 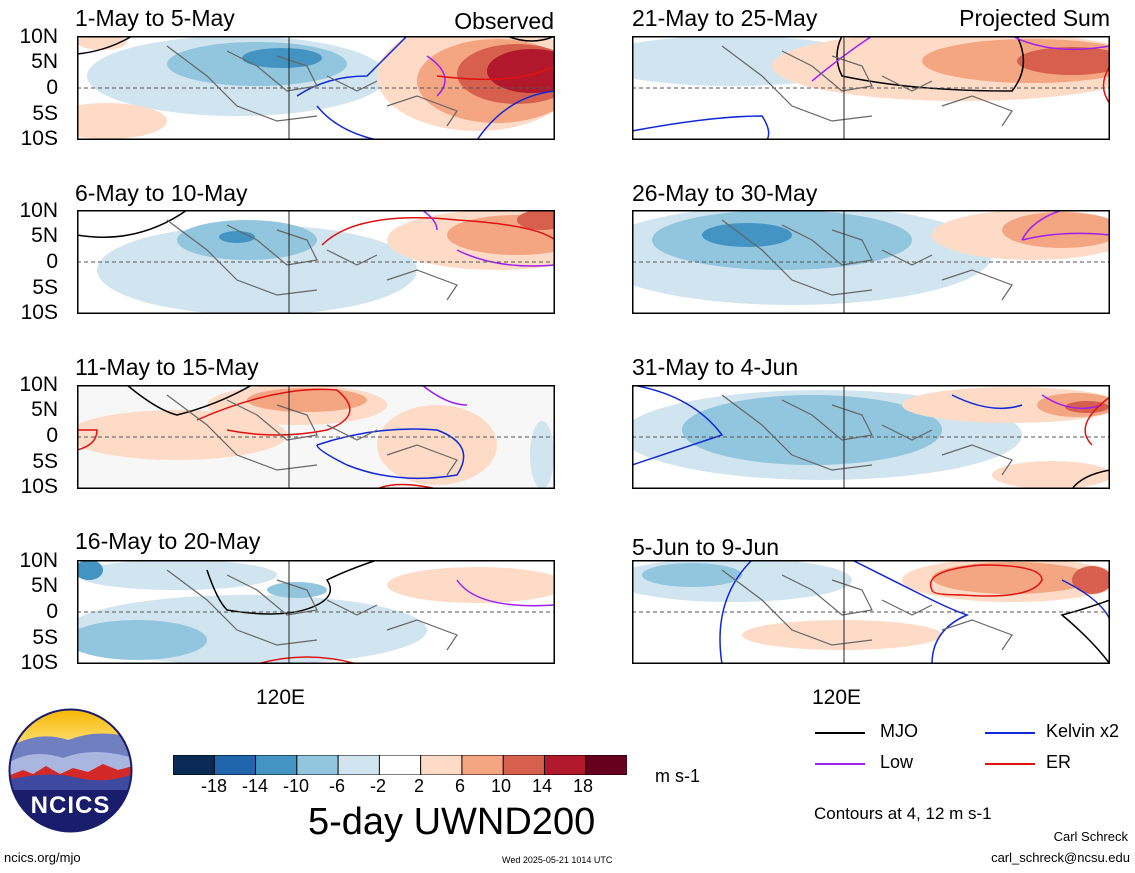 I want to click on ncics-logo: NCICS, so click(x=70, y=773).